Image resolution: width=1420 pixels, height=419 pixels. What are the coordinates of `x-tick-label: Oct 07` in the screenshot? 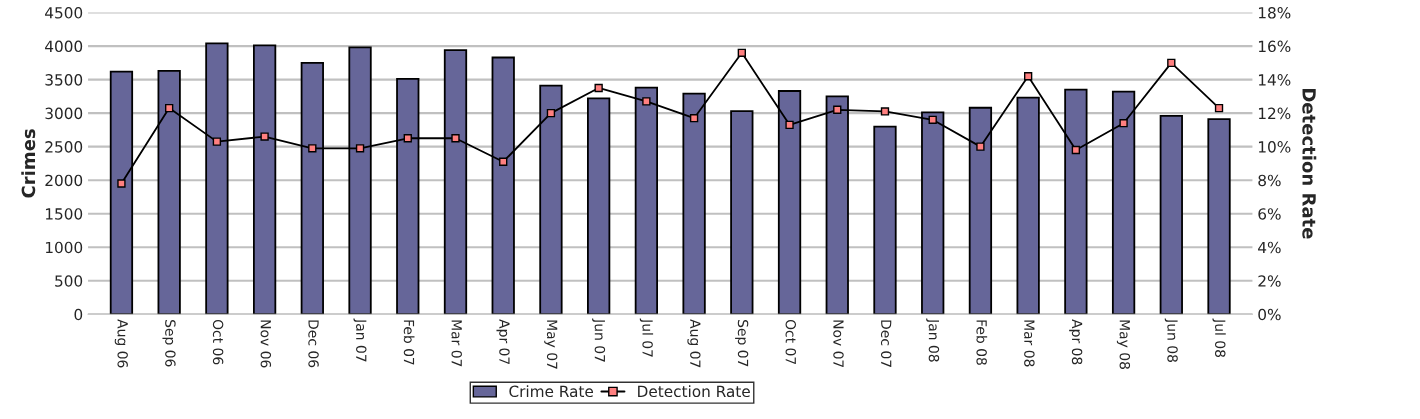 It's located at (791, 342).